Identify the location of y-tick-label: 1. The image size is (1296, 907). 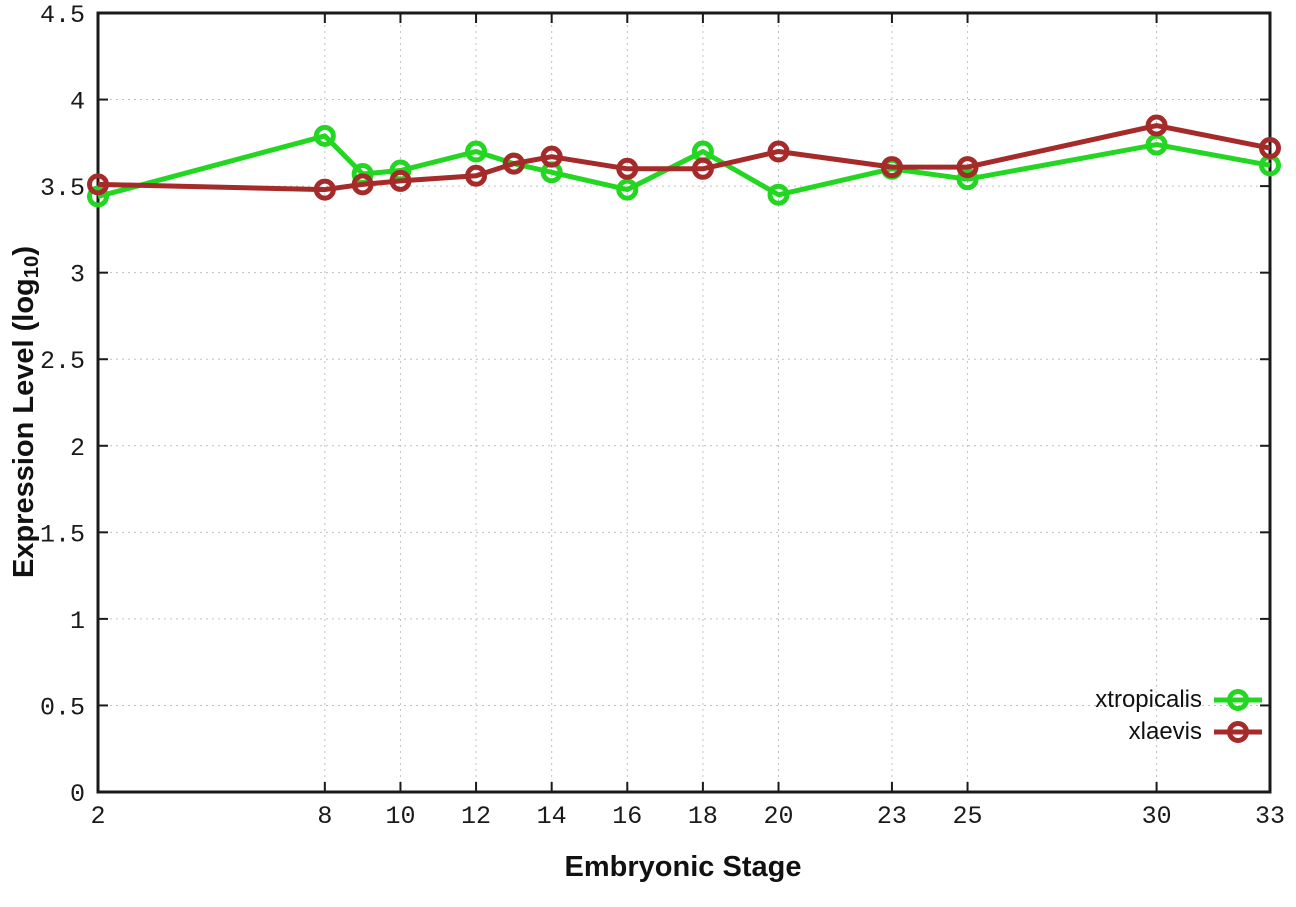
(77, 621).